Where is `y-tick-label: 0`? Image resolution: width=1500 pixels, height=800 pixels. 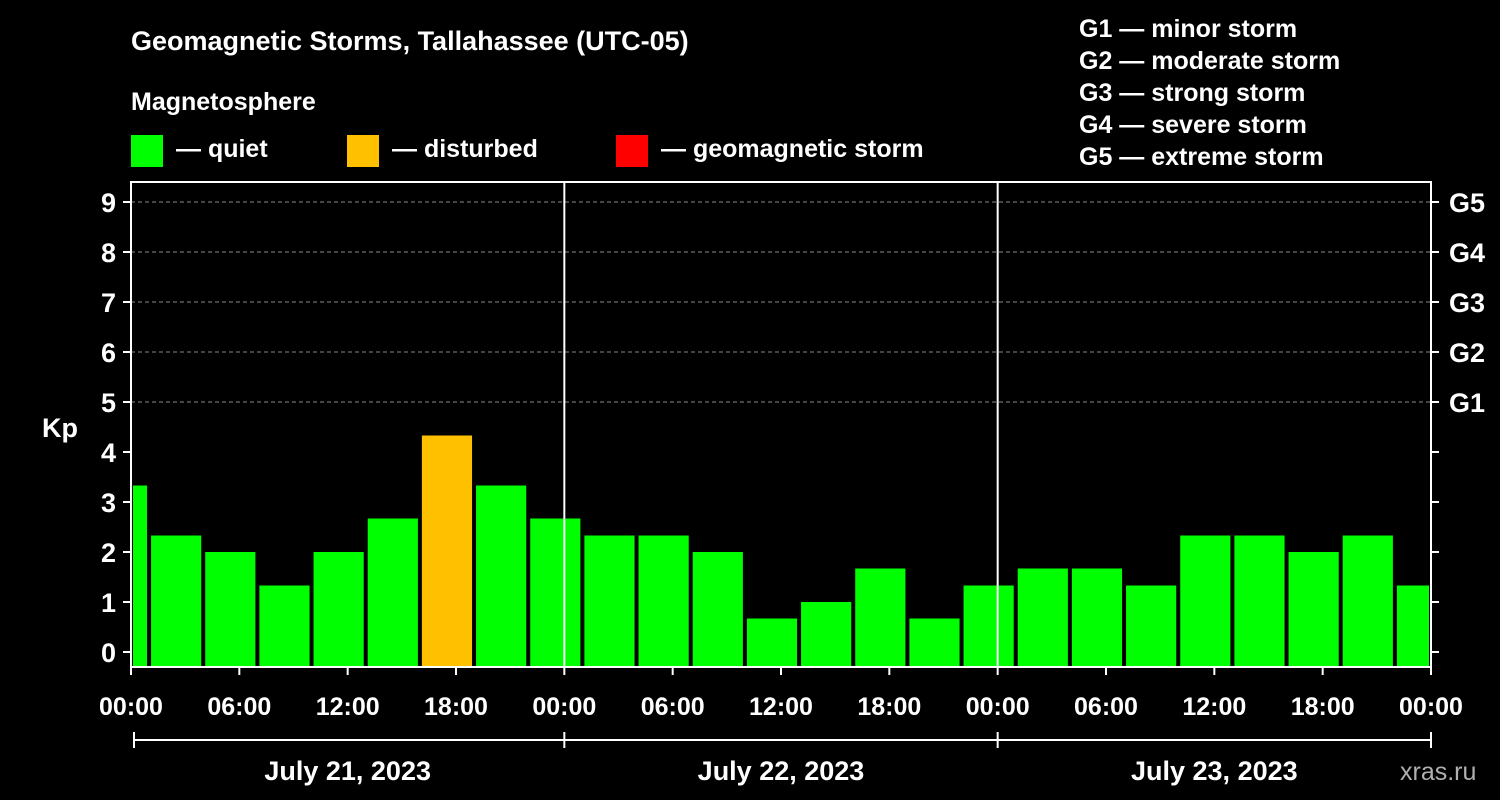
y-tick-label: 0 is located at coordinates (108, 653).